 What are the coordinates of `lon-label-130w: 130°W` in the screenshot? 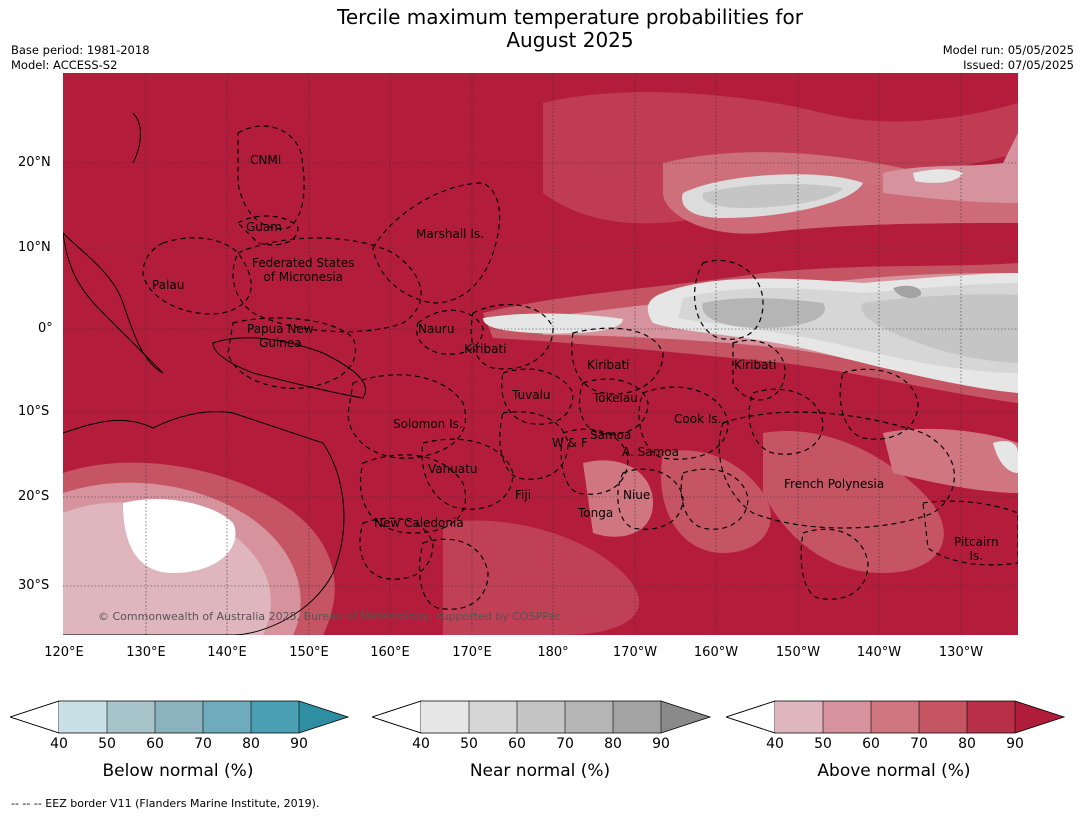 It's located at (961, 652).